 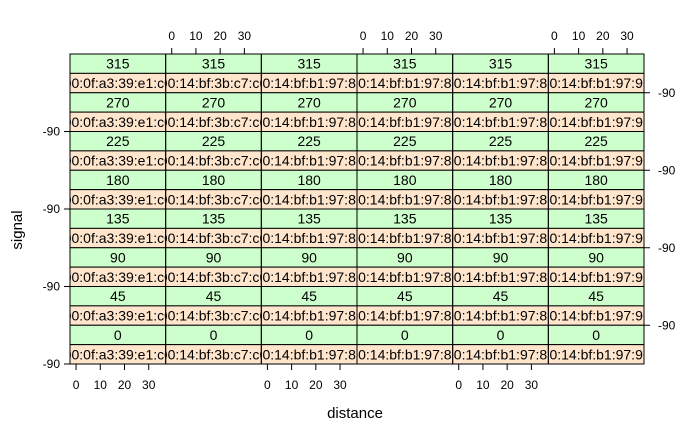 What do you see at coordinates (500, 267) in the screenshot?
I see `panel: 90 00:14:bf:b1:97:81` at bounding box center [500, 267].